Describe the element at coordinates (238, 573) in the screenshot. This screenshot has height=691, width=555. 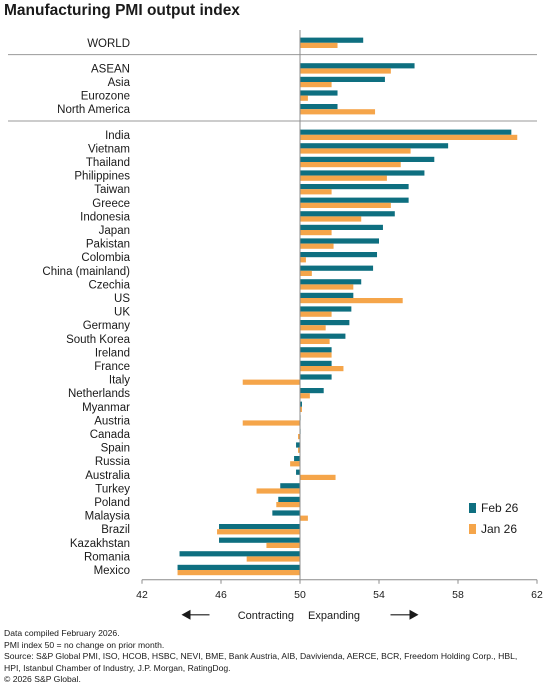
I see `bar-jan-26-mexico` at that location.